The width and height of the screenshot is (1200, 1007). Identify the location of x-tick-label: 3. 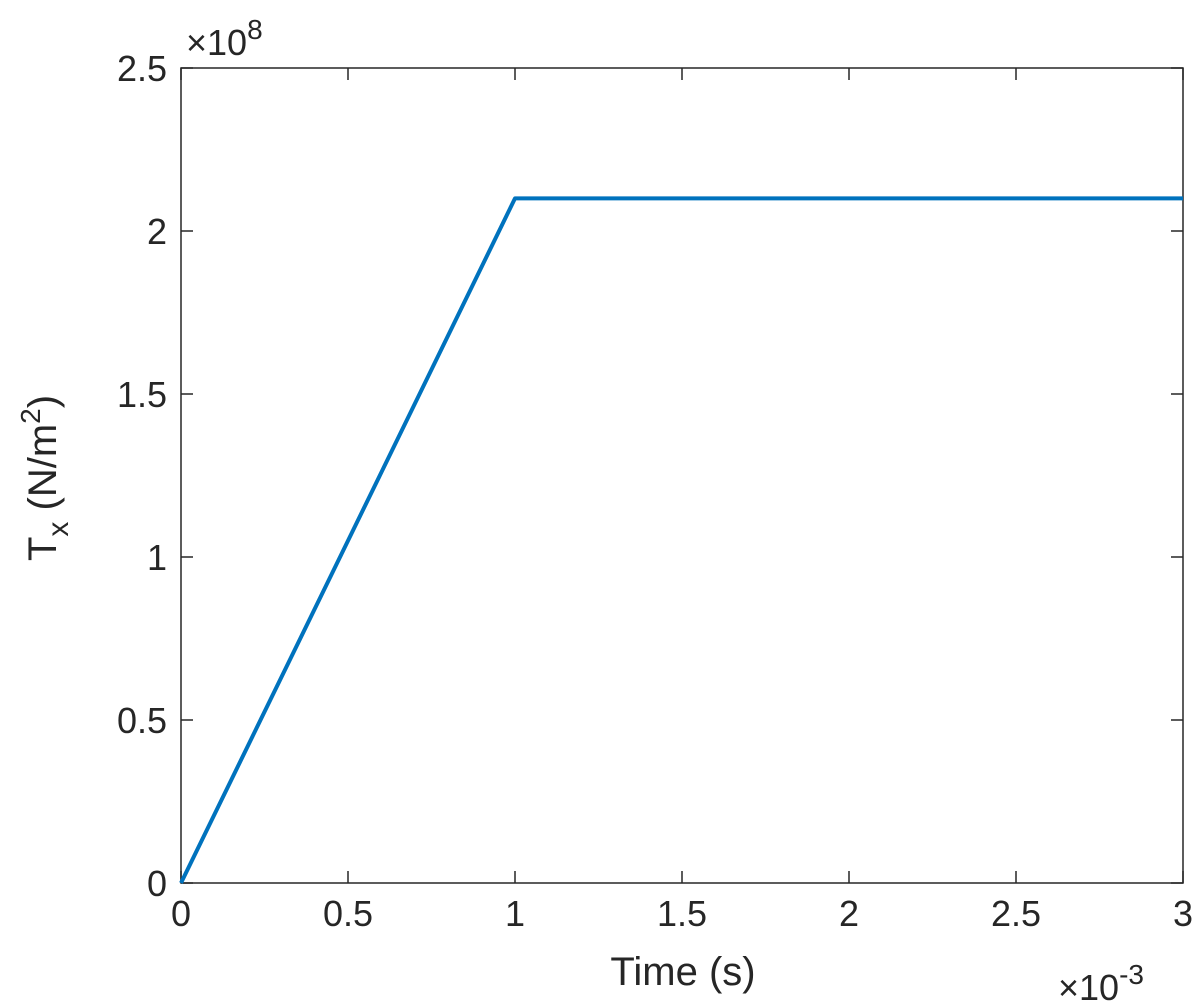
(1183, 913).